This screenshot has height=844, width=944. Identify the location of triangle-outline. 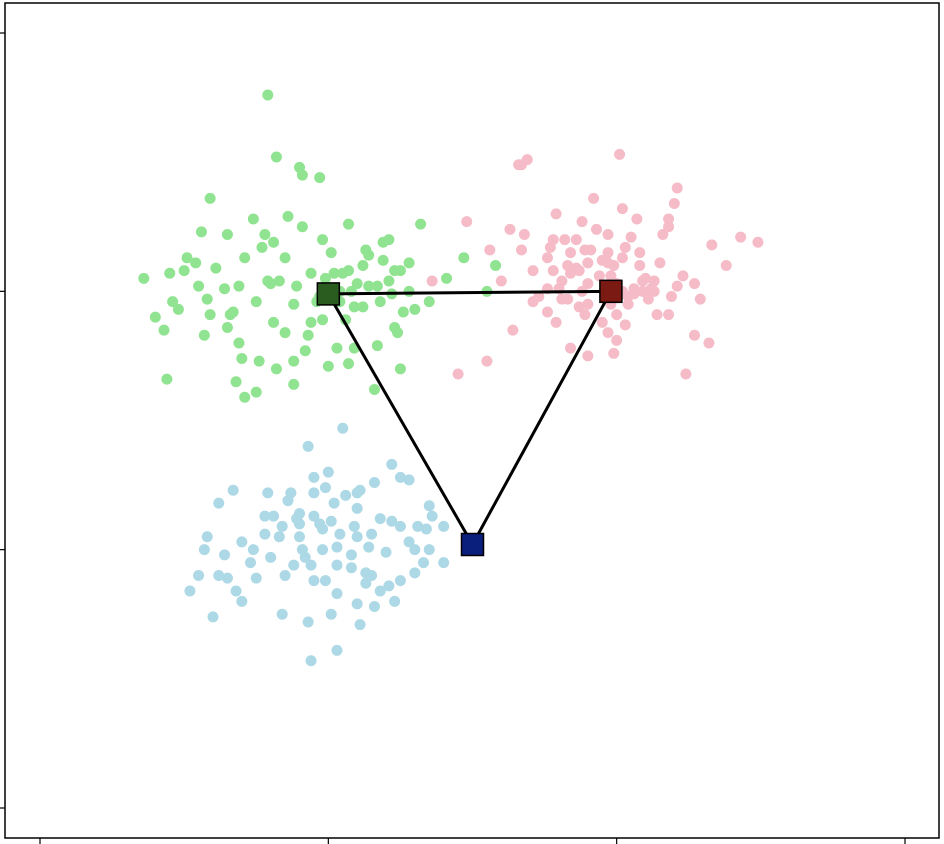
(469, 417).